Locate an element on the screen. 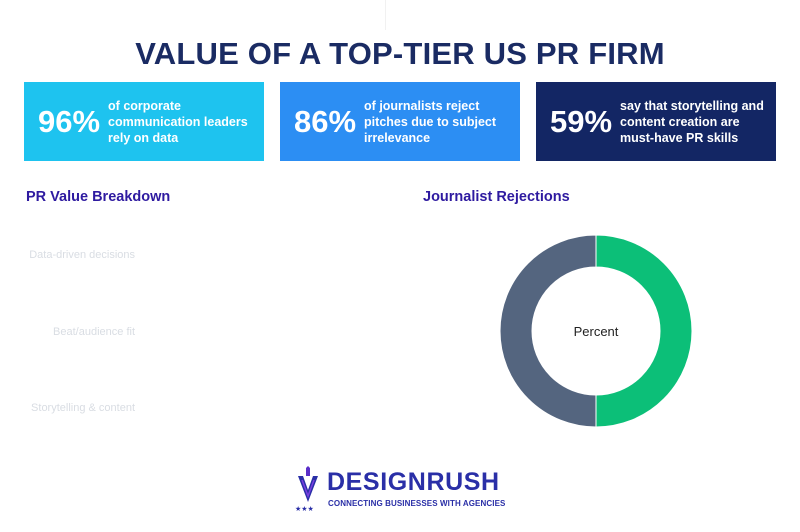 This screenshot has width=800, height=532. brand-name: DESIGNRUSH is located at coordinates (413, 482).